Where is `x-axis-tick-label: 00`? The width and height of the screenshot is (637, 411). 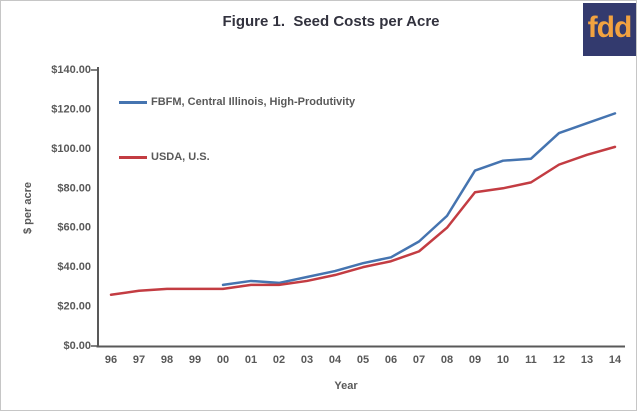
x-axis-tick-label: 00 is located at coordinates (223, 360).